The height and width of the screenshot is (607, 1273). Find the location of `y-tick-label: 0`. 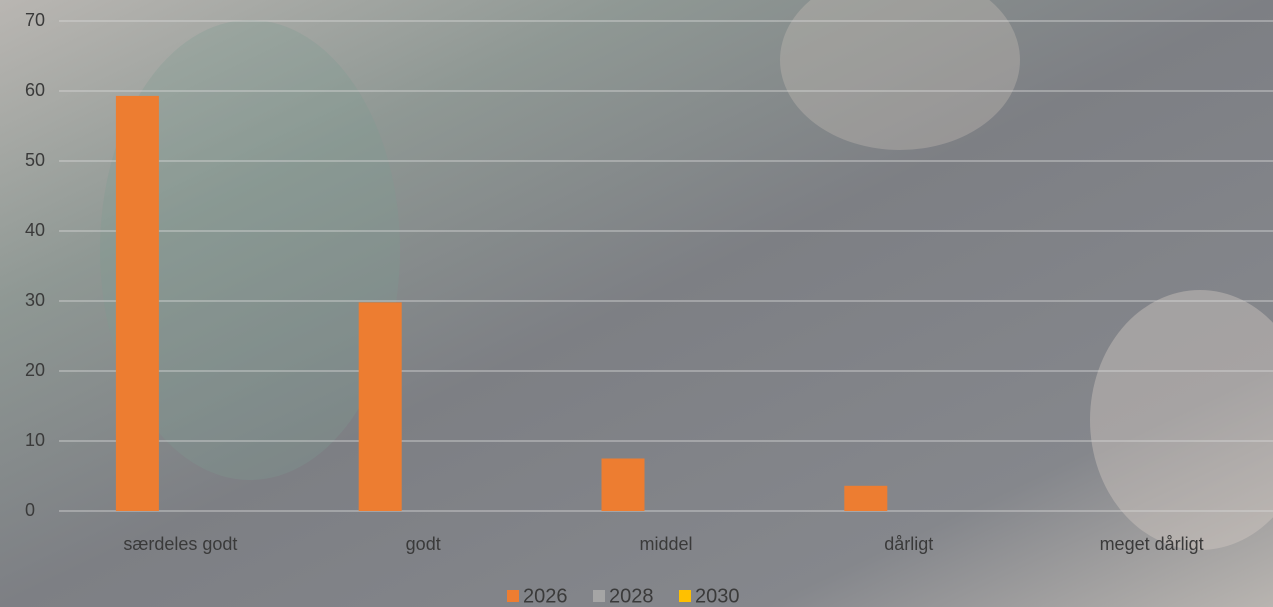

y-tick-label: 0 is located at coordinates (30, 510).